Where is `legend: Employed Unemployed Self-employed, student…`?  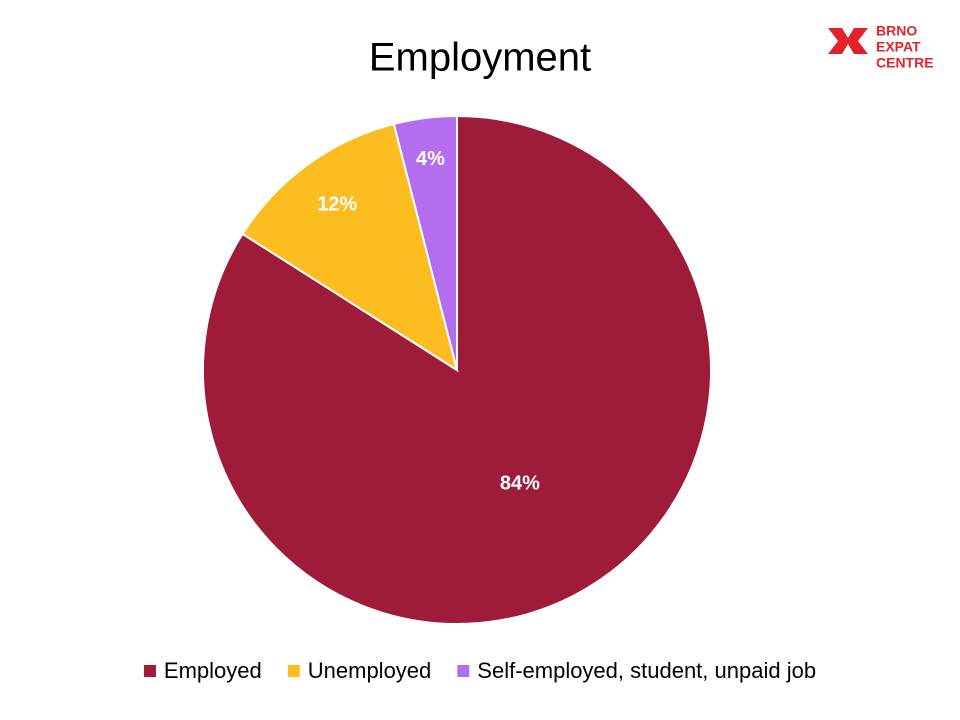 legend: Employed Unemployed Self-employed, student… is located at coordinates (479, 670).